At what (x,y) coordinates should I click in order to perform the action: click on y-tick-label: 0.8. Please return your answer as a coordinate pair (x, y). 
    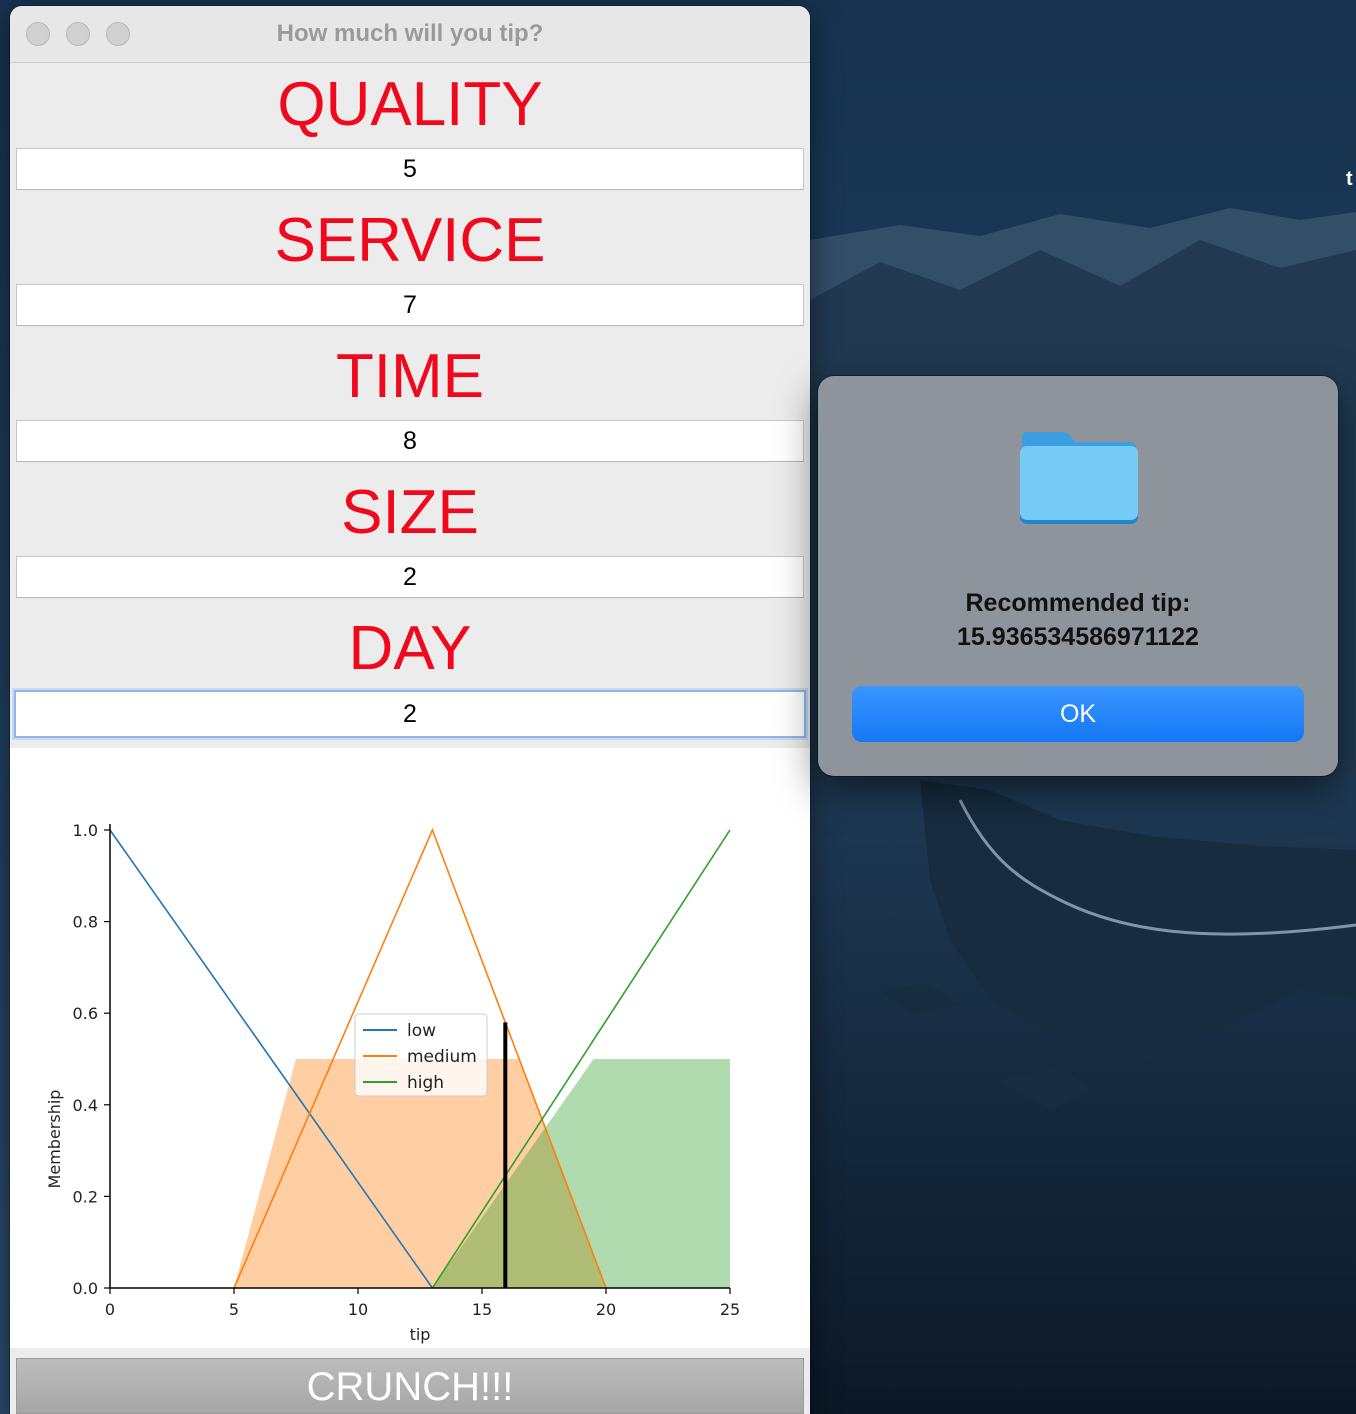
    Looking at the image, I should click on (85, 922).